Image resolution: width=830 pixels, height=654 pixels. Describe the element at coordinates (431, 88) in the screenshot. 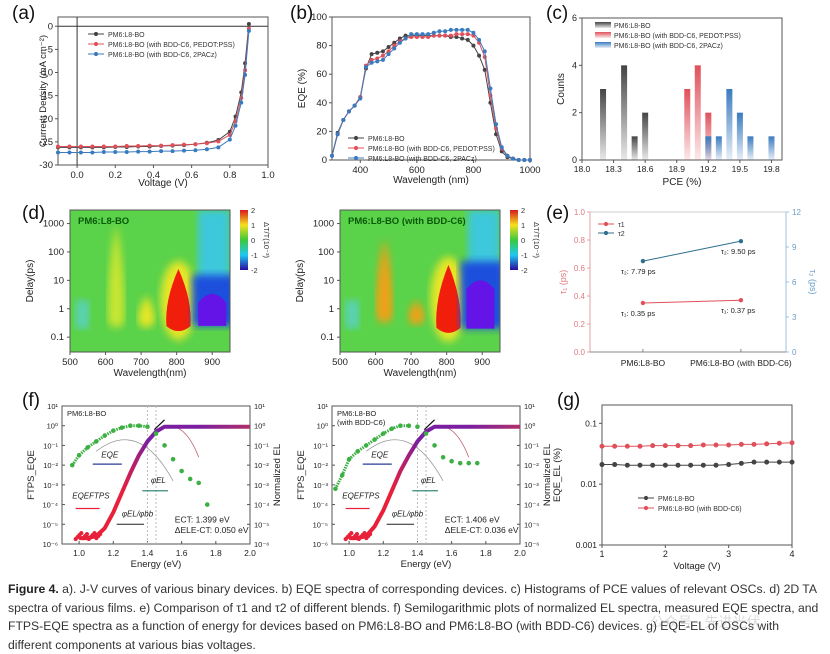

I see `plot-frame` at that location.